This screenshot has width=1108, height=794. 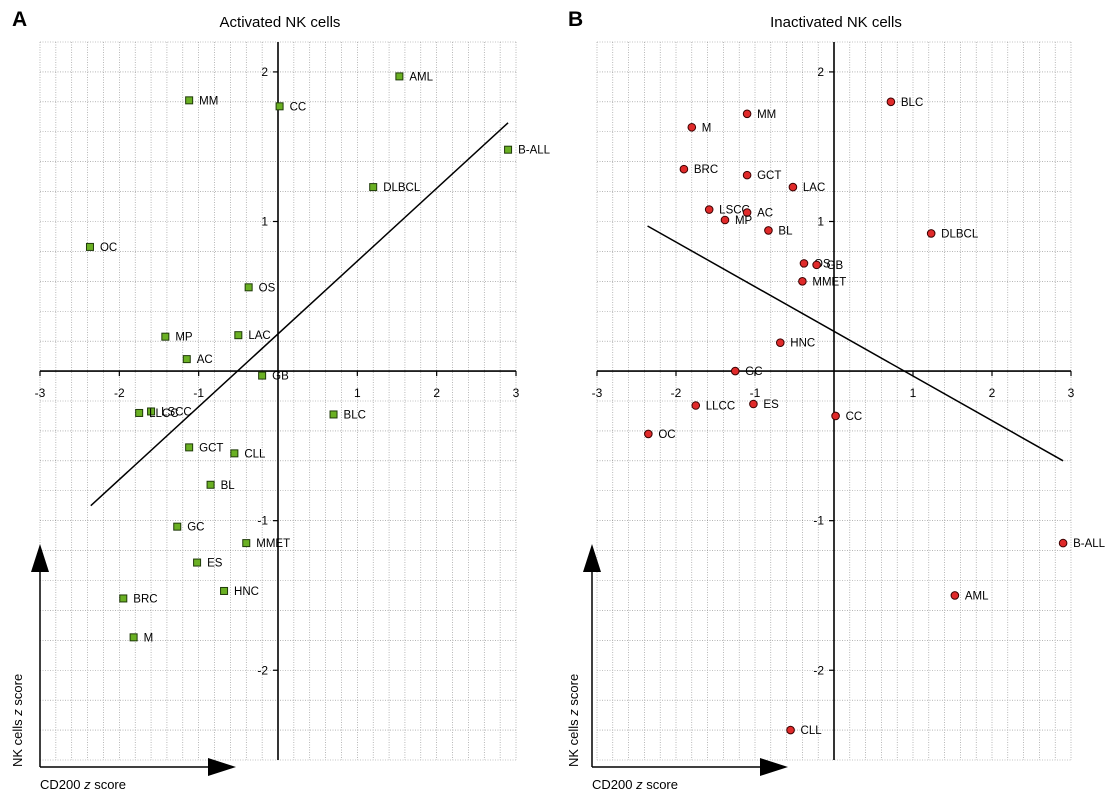 What do you see at coordinates (298, 107) in the screenshot?
I see `point-label-cc: CC` at bounding box center [298, 107].